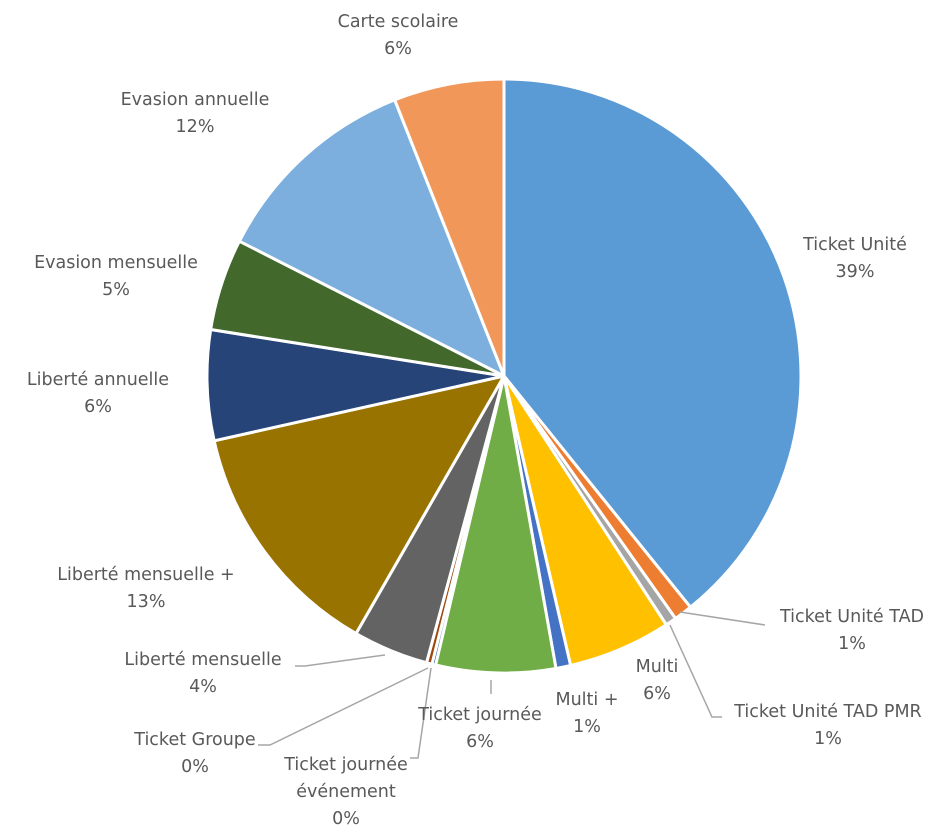  Describe the element at coordinates (116, 276) in the screenshot. I see `slice-label-evasion-mensuelle: Evasion mensuelle 5%` at that location.